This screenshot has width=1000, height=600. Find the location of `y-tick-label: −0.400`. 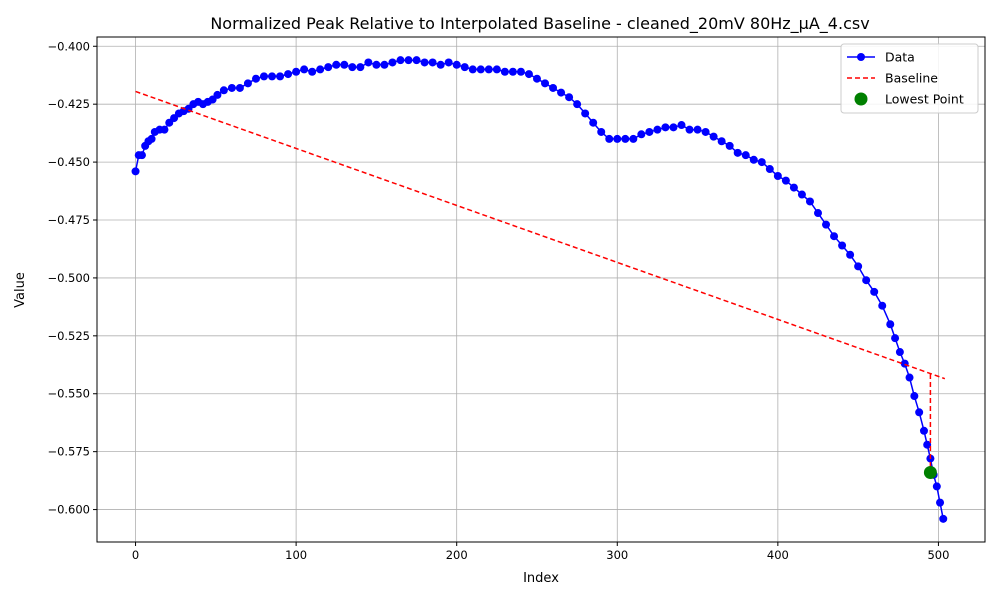

y-tick-label: −0.400 is located at coordinates (68, 46).